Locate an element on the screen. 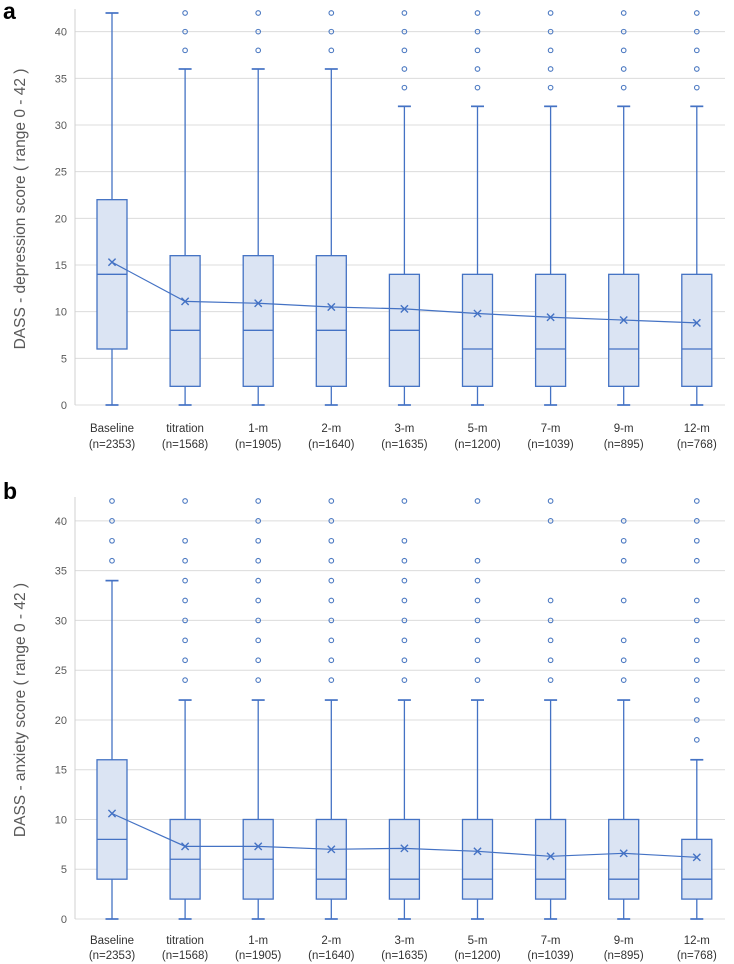  x-tick-label: 5-m is located at coordinates (478, 941).